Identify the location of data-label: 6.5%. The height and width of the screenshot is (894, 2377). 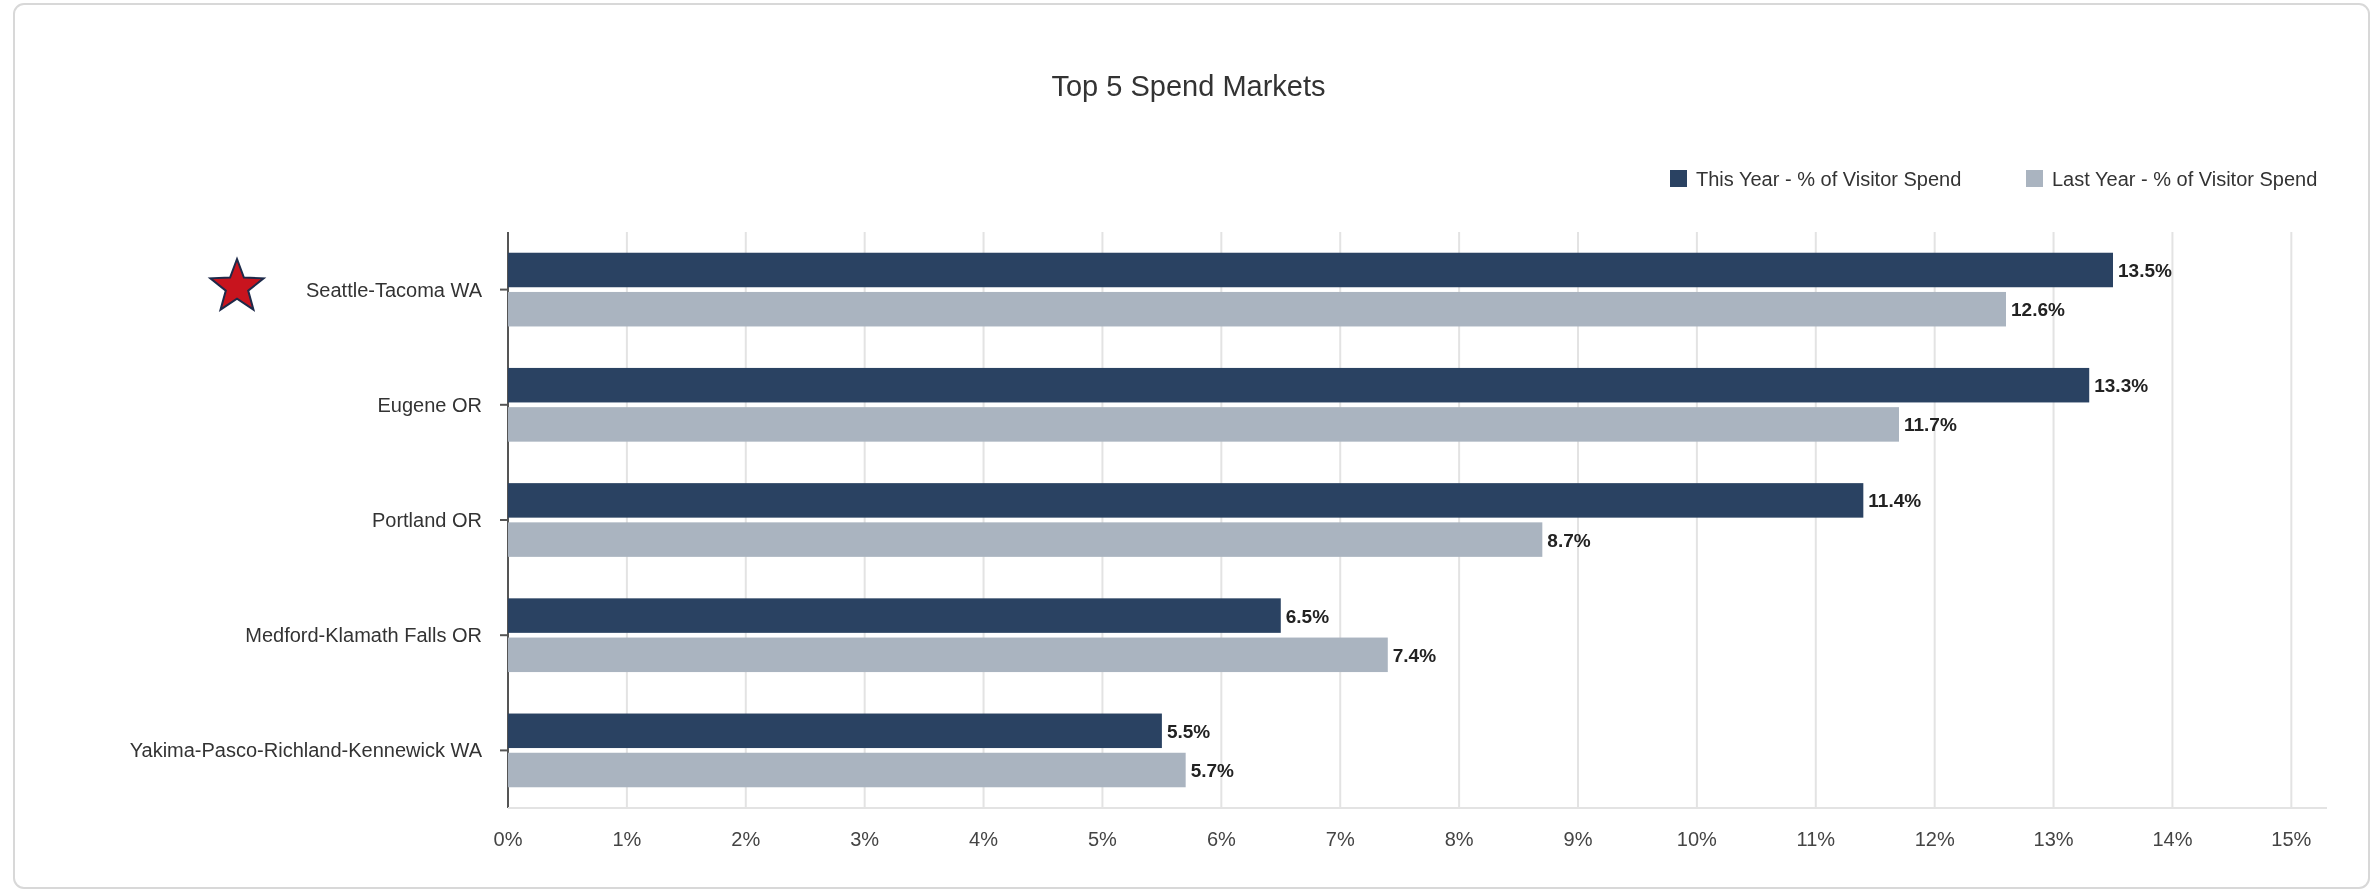
(1307, 616).